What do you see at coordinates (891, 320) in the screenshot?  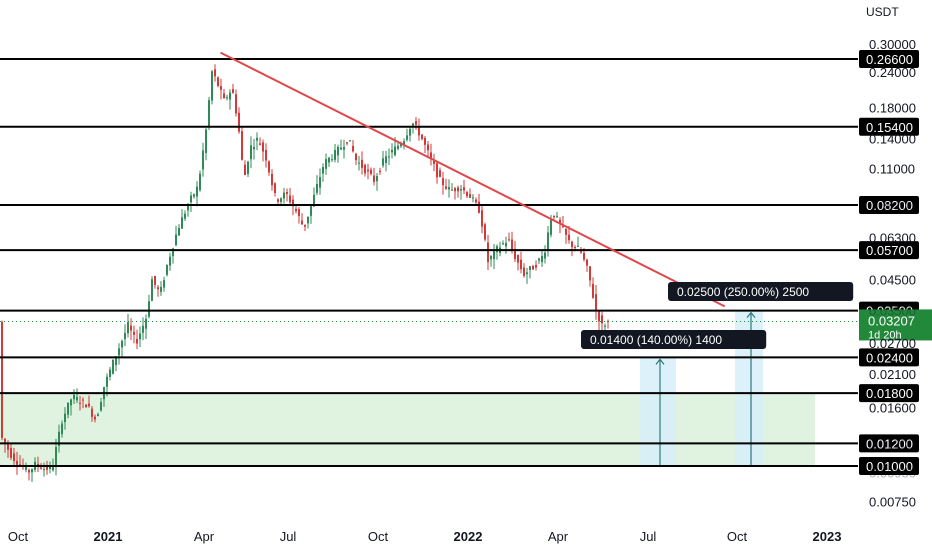 I see `current-price-label: 0.03207` at bounding box center [891, 320].